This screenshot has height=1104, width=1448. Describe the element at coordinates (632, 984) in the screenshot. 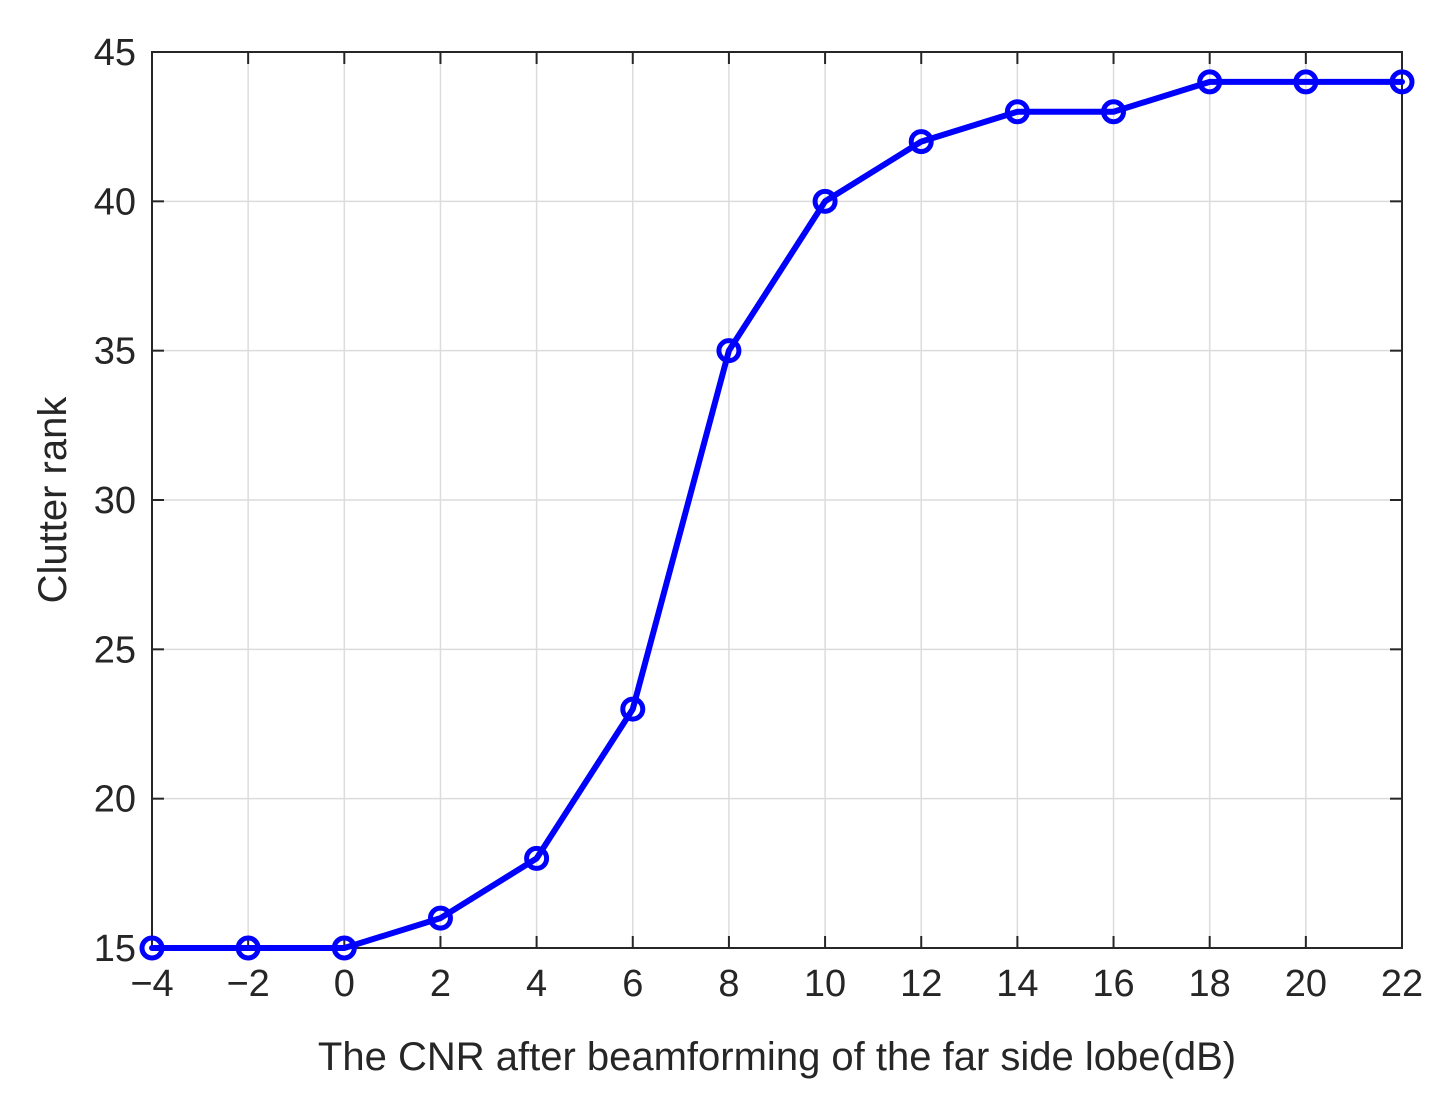

I see `x-tick-label: 6` at that location.